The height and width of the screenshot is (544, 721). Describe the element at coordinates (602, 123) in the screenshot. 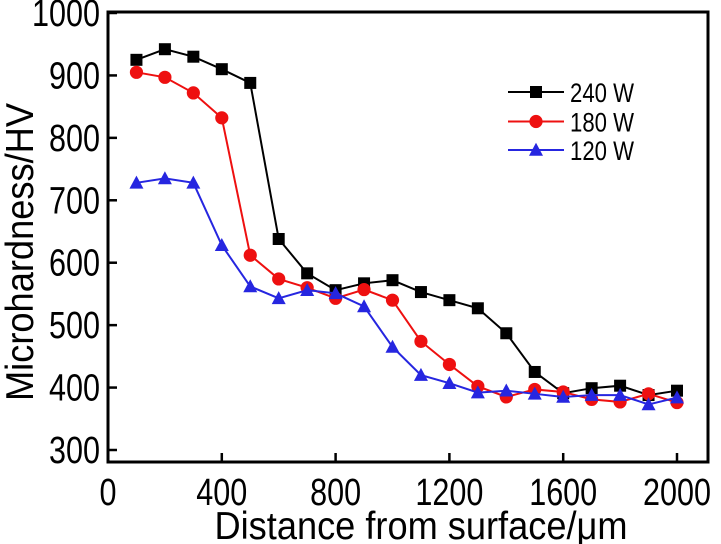

I see `legend-label: 180 W` at that location.